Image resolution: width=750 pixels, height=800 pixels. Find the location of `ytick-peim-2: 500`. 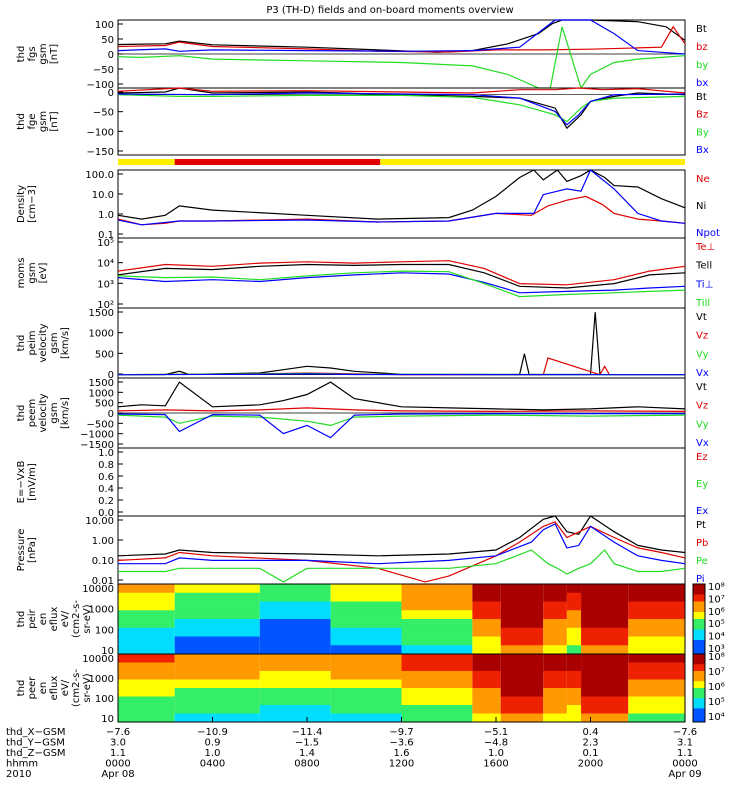

ytick-peim-2: 500 is located at coordinates (104, 354).